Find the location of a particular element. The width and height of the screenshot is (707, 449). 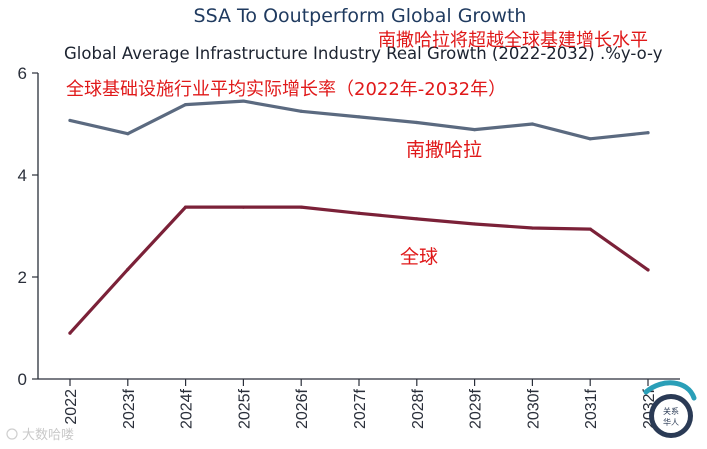

logo-text-line2: 华人 is located at coordinates (671, 422).